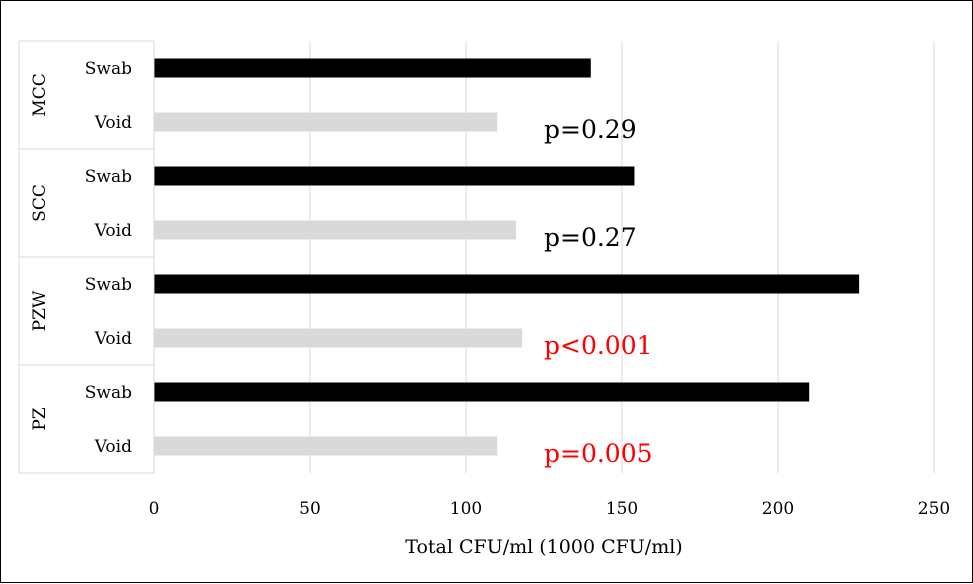 Image resolution: width=973 pixels, height=584 pixels. Describe the element at coordinates (598, 453) in the screenshot. I see `p-value-annotation: p=0.005` at that location.